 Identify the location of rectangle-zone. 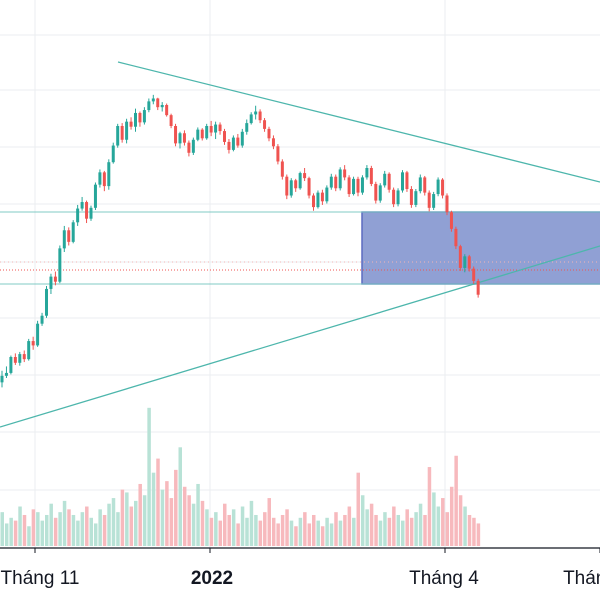
(480, 248).